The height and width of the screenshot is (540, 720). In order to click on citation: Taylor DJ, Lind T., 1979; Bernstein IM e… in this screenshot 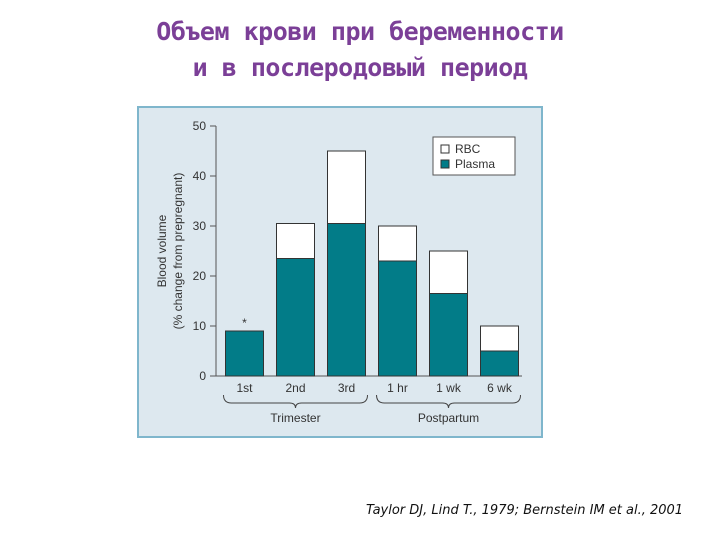, I will do `click(525, 510)`.